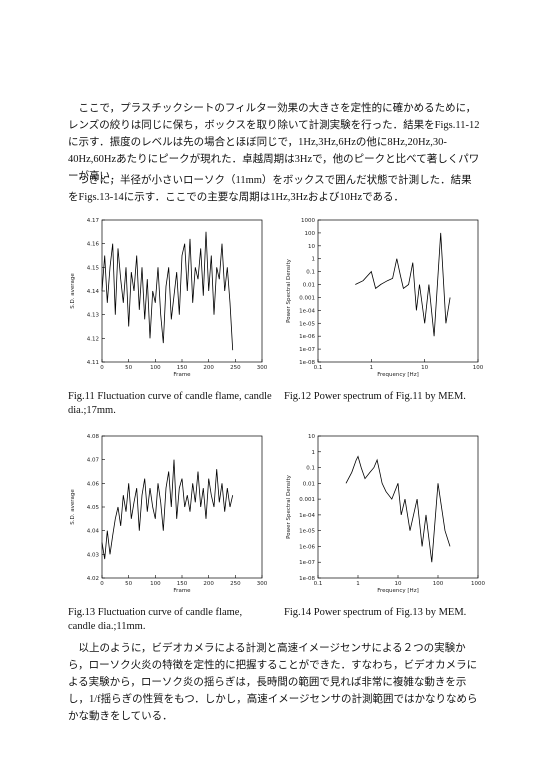 This screenshot has width=543, height=768. Describe the element at coordinates (93, 316) in the screenshot. I see `y-tick-label: 4.13` at that location.